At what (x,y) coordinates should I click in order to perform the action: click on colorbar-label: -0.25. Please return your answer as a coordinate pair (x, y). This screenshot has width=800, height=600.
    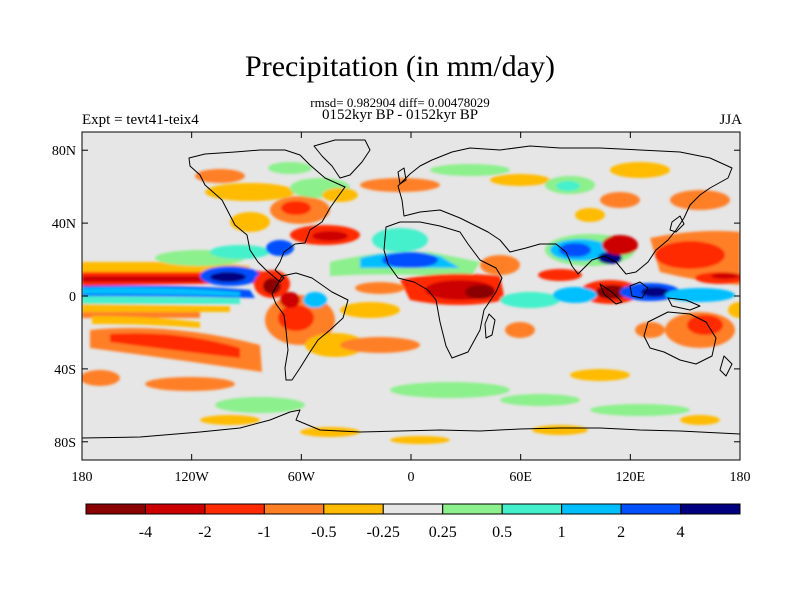
    Looking at the image, I should click on (383, 532).